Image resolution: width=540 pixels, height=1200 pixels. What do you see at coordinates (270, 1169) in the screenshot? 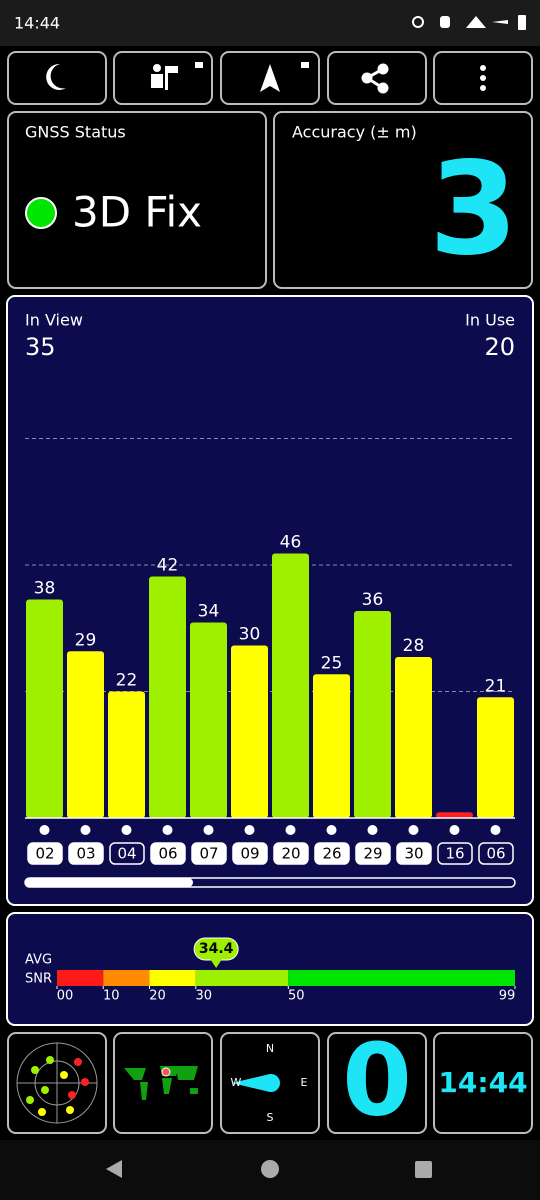
I see `home-button` at bounding box center [270, 1169].